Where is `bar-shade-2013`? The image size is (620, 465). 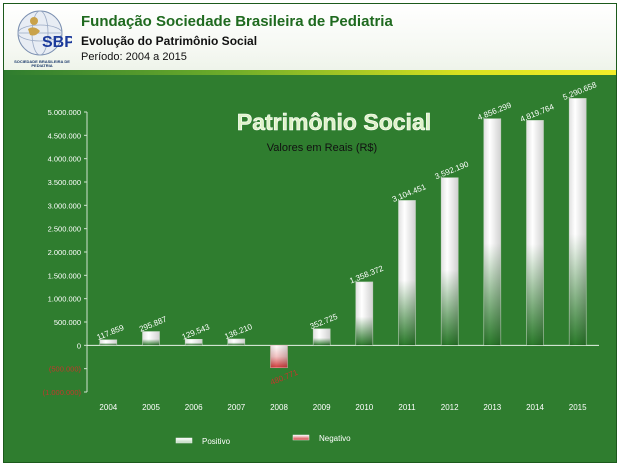 bar-shade-2013 is located at coordinates (492, 232).